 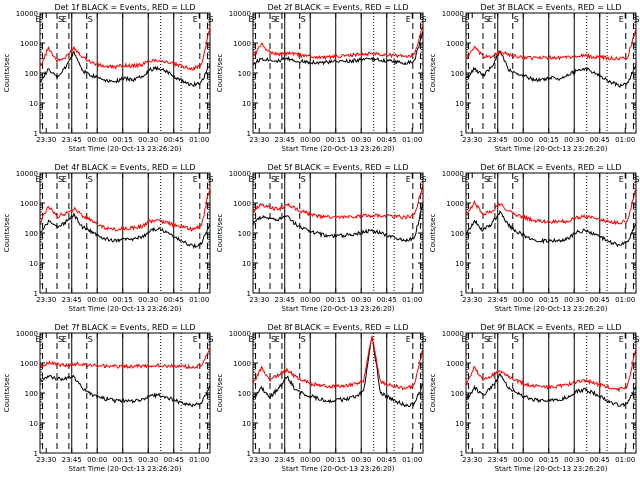 What do you see at coordinates (220, 233) in the screenshot?
I see `y-axis-label: Counts/sec` at bounding box center [220, 233].